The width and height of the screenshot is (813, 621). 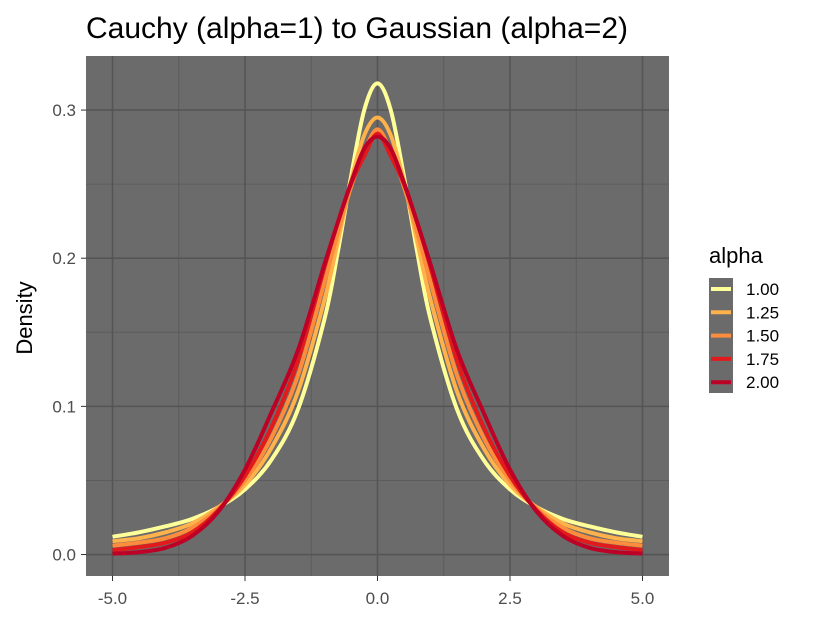 What do you see at coordinates (64, 110) in the screenshot?
I see `y-tick-label: 0.3` at bounding box center [64, 110].